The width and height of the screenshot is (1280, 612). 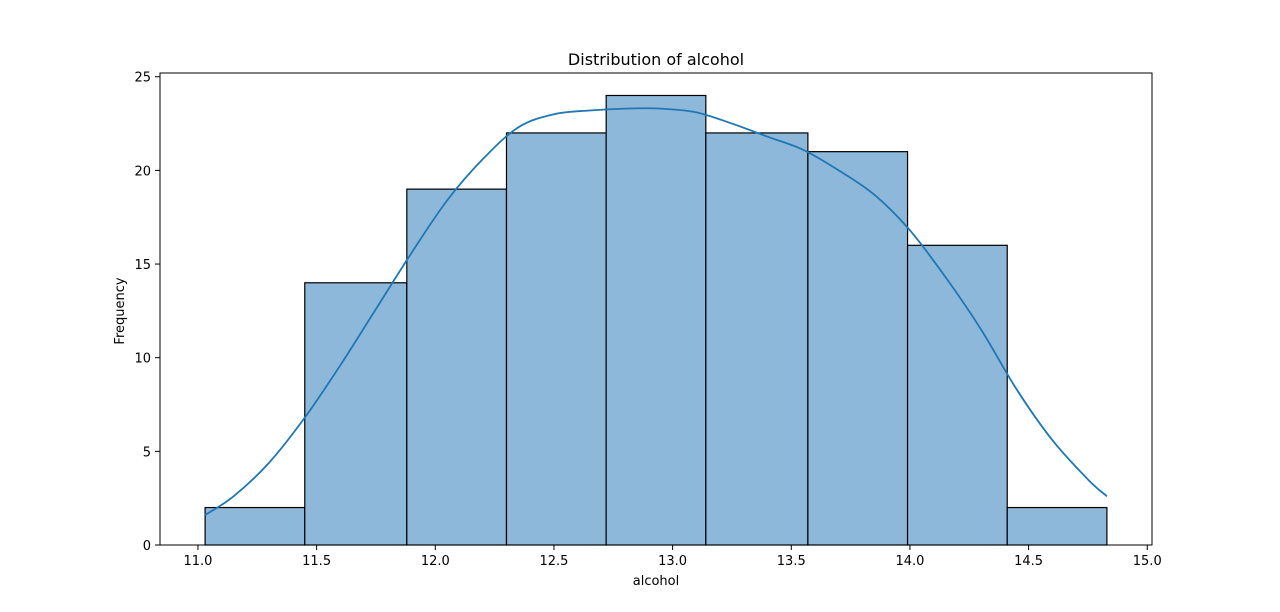 What do you see at coordinates (147, 546) in the screenshot?
I see `y-tick-label: 0` at bounding box center [147, 546].